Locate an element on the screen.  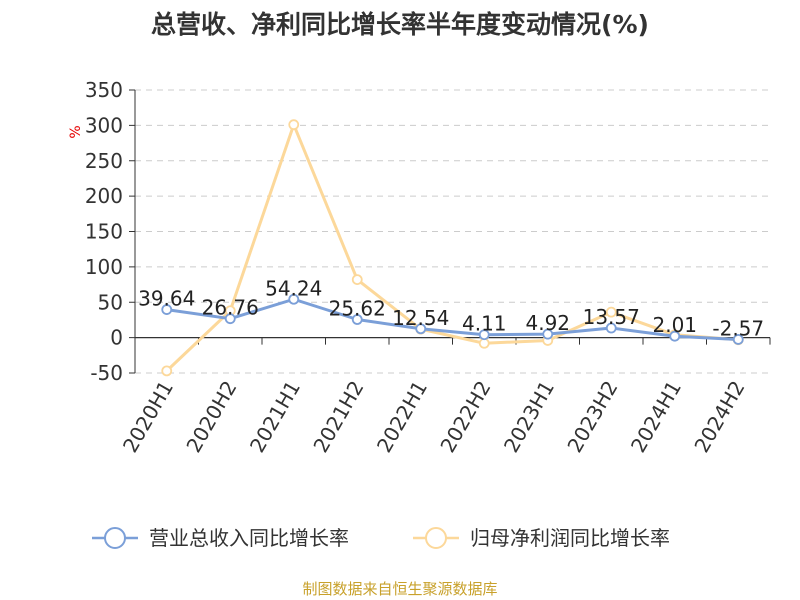
y-tick-label: -50 is located at coordinates (106, 373).